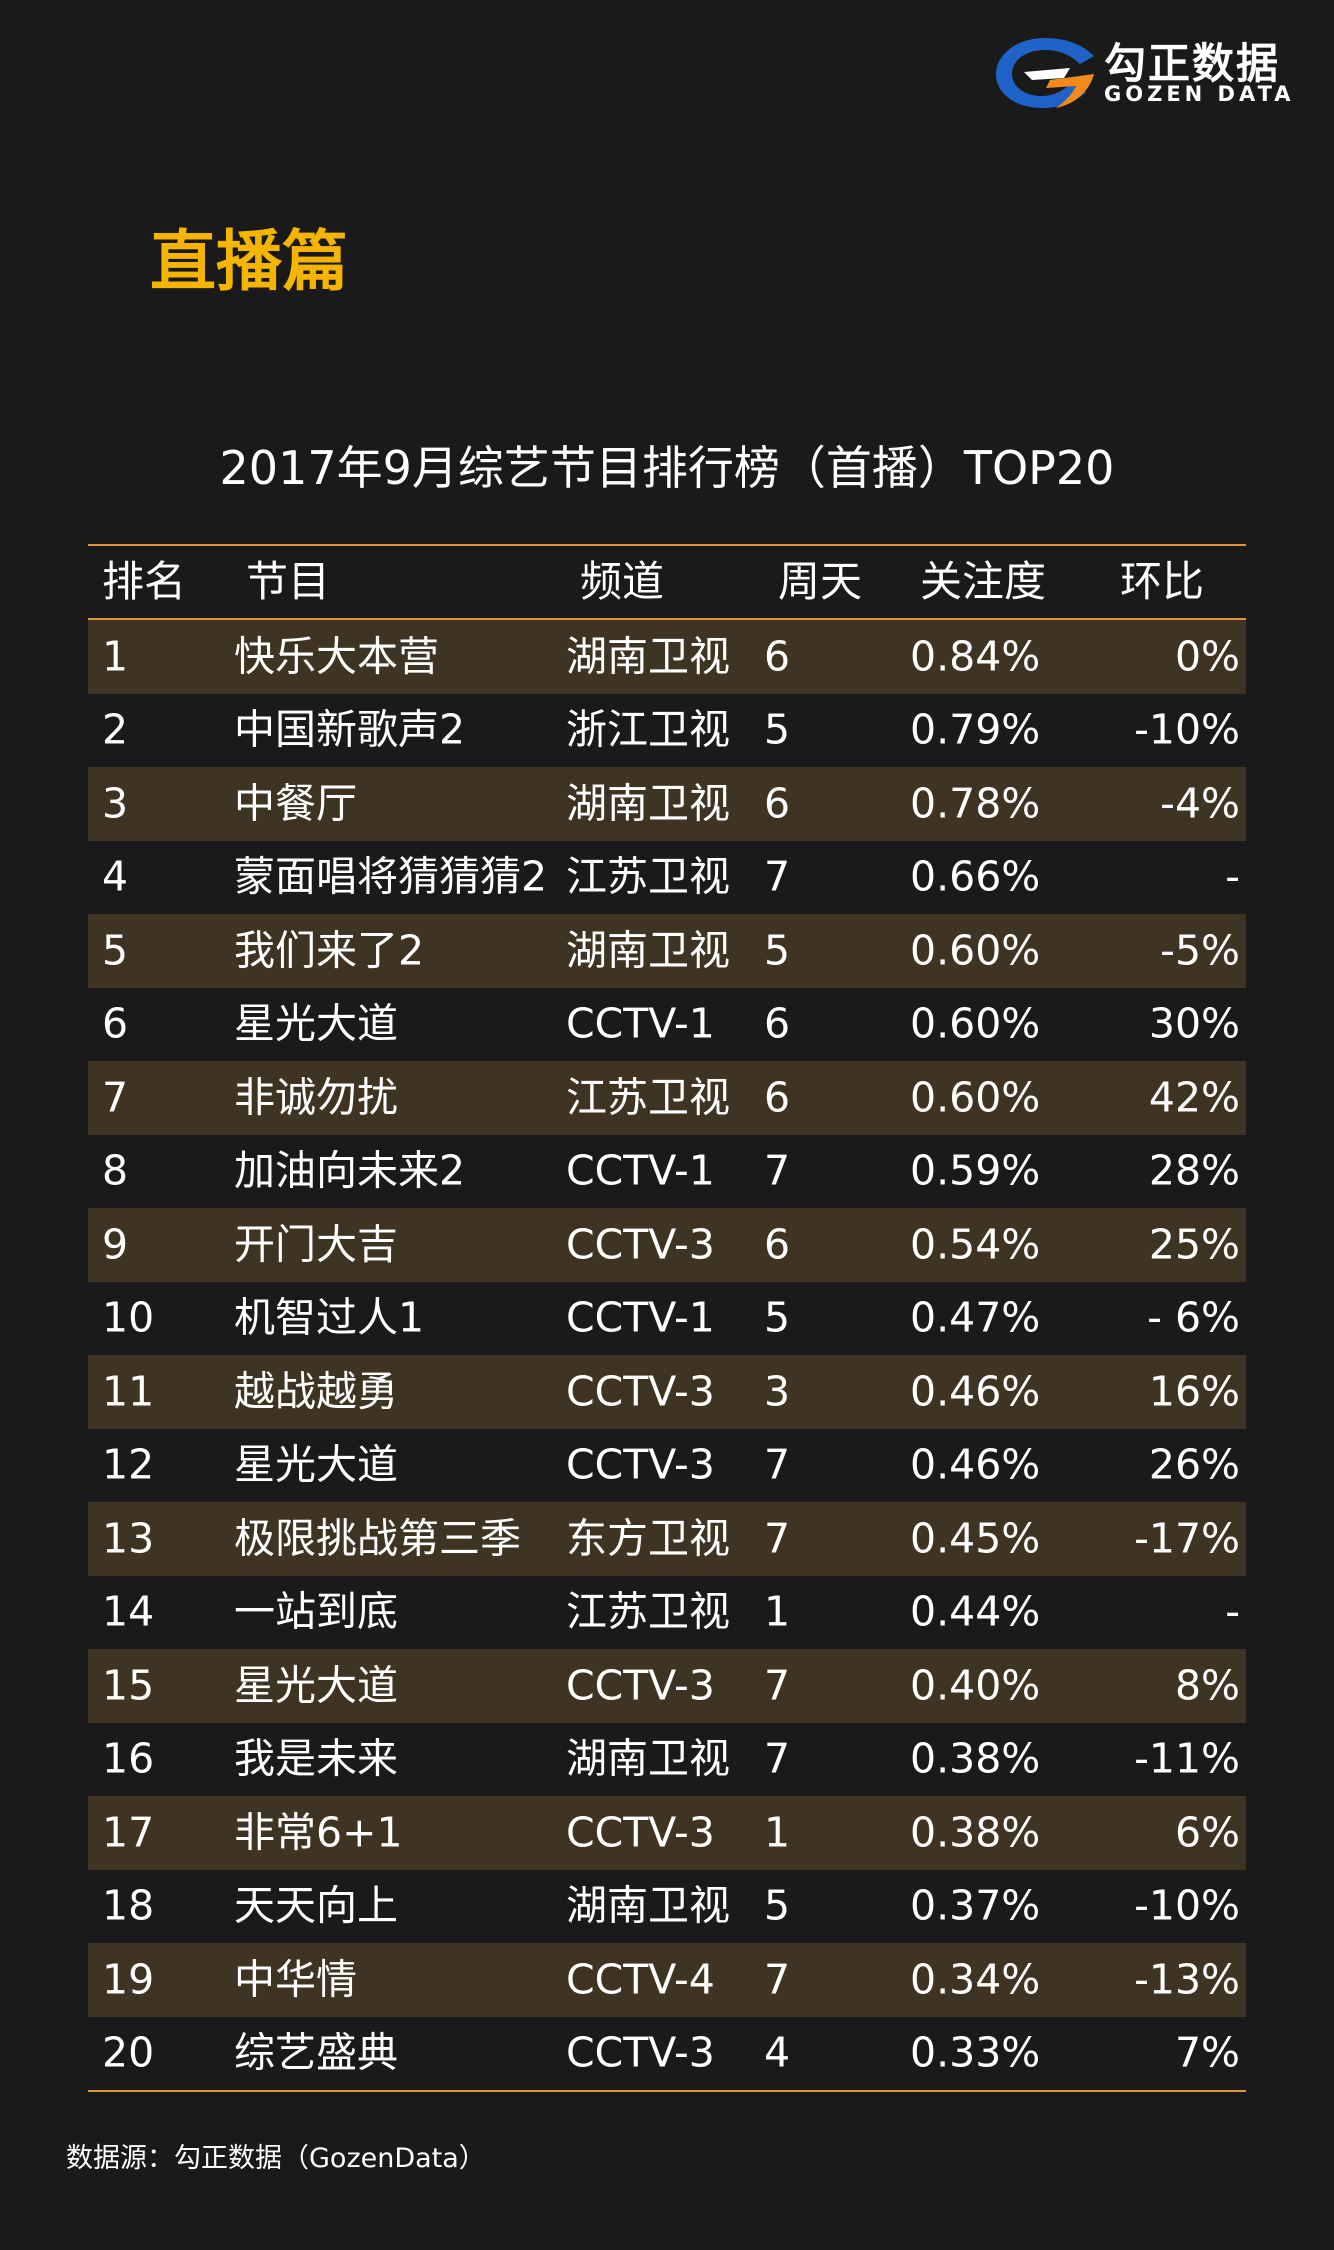  What do you see at coordinates (1193, 1317) in the screenshot?
I see `cell-change: - 6%` at bounding box center [1193, 1317].